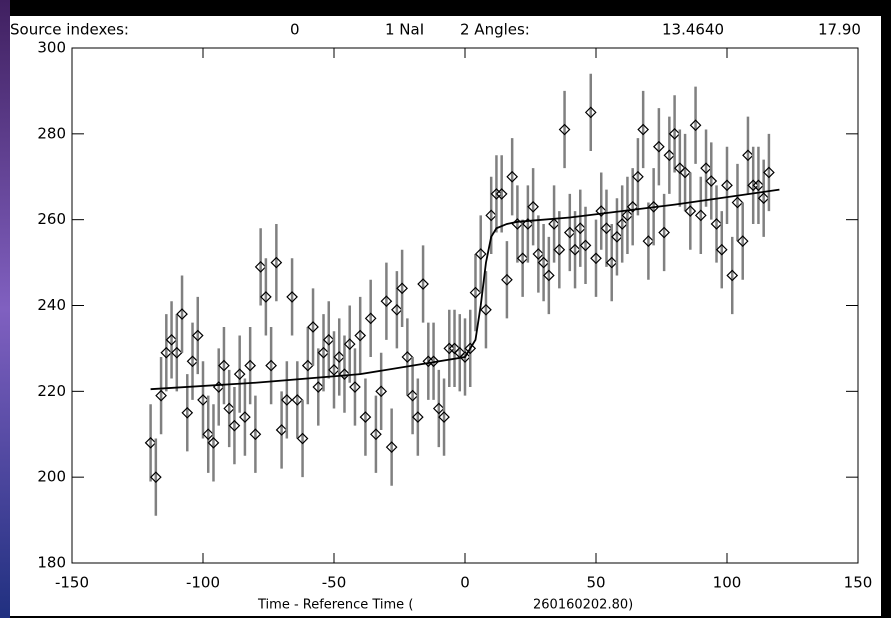 Image resolution: width=891 pixels, height=618 pixels. What do you see at coordinates (51, 48) in the screenshot?
I see `y-tick-label: 300` at bounding box center [51, 48].